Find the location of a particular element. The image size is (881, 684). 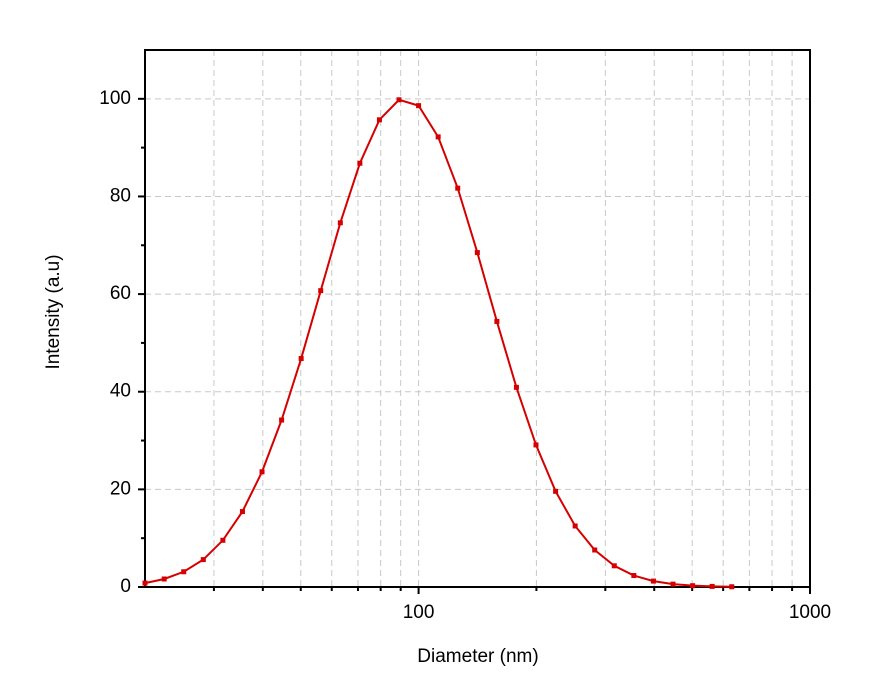

x-tick-label: 100 is located at coordinates (419, 612).